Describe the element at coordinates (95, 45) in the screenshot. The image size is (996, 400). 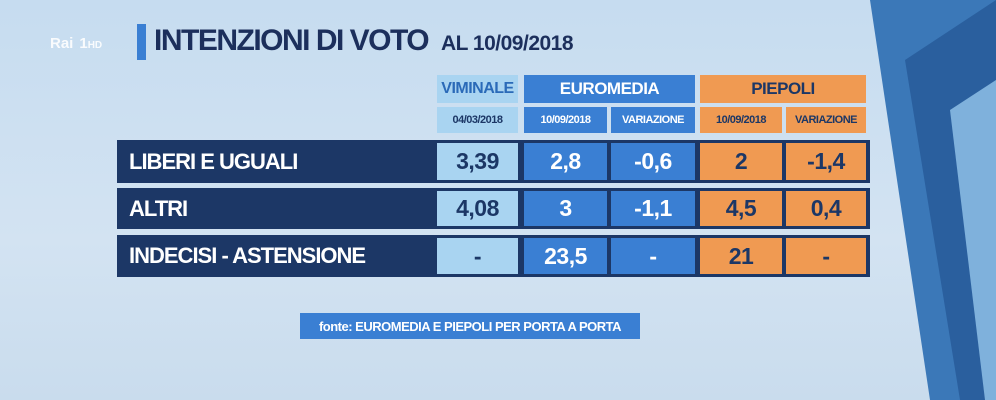
I see `logo-hd: HD` at that location.